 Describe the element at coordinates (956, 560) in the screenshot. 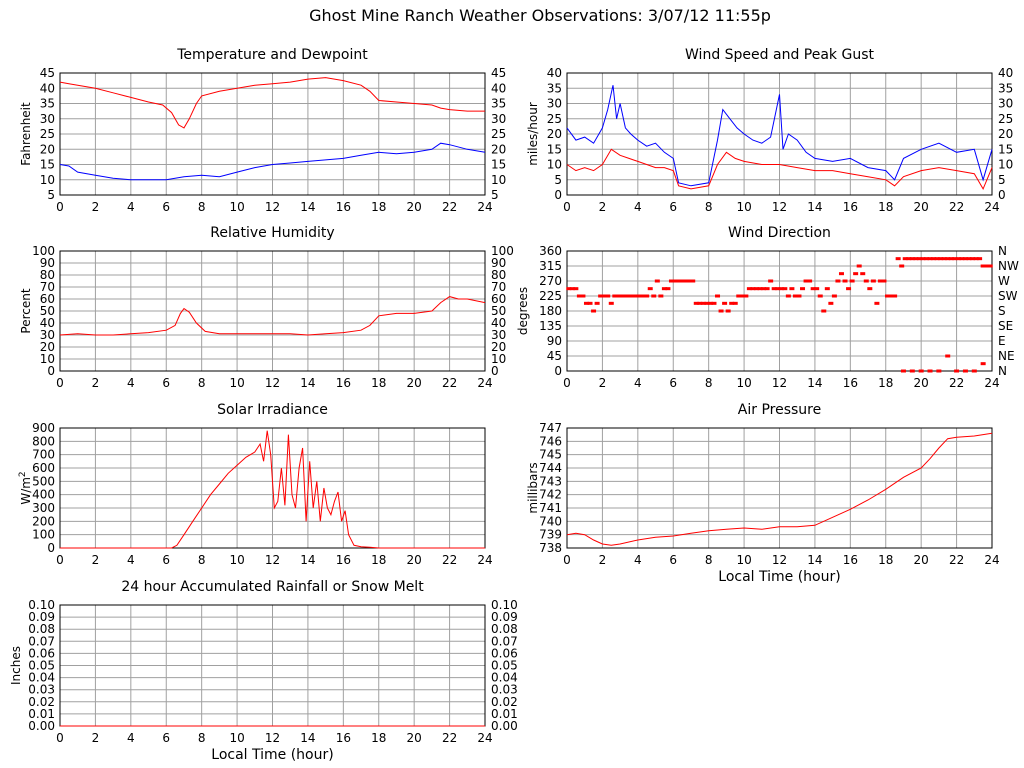

I see `x-tick-label: 22` at that location.